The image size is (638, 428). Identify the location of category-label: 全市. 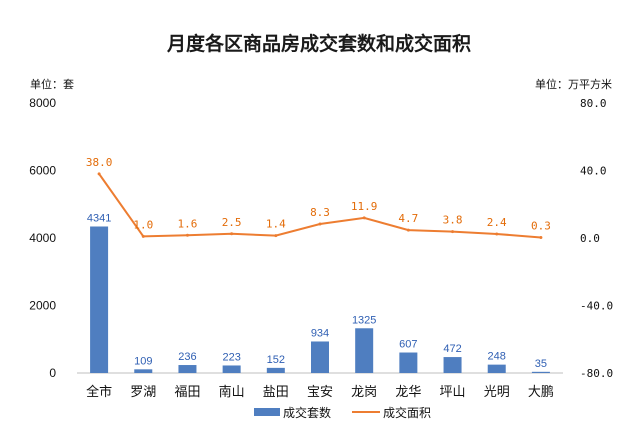
(99, 392).